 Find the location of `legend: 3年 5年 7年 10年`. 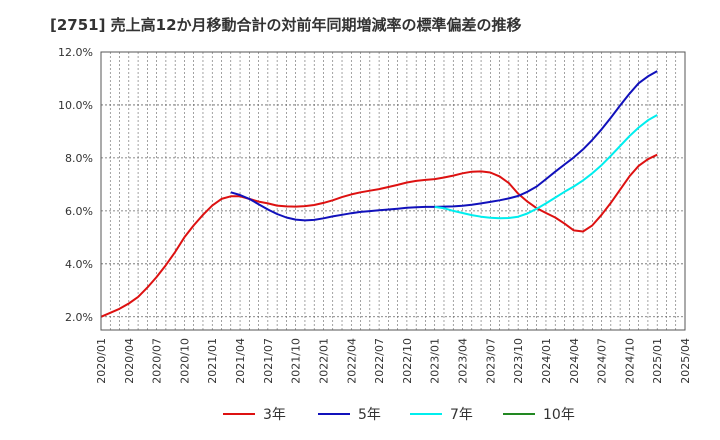

legend: 3年 5年 7年 10年 is located at coordinates (399, 415).